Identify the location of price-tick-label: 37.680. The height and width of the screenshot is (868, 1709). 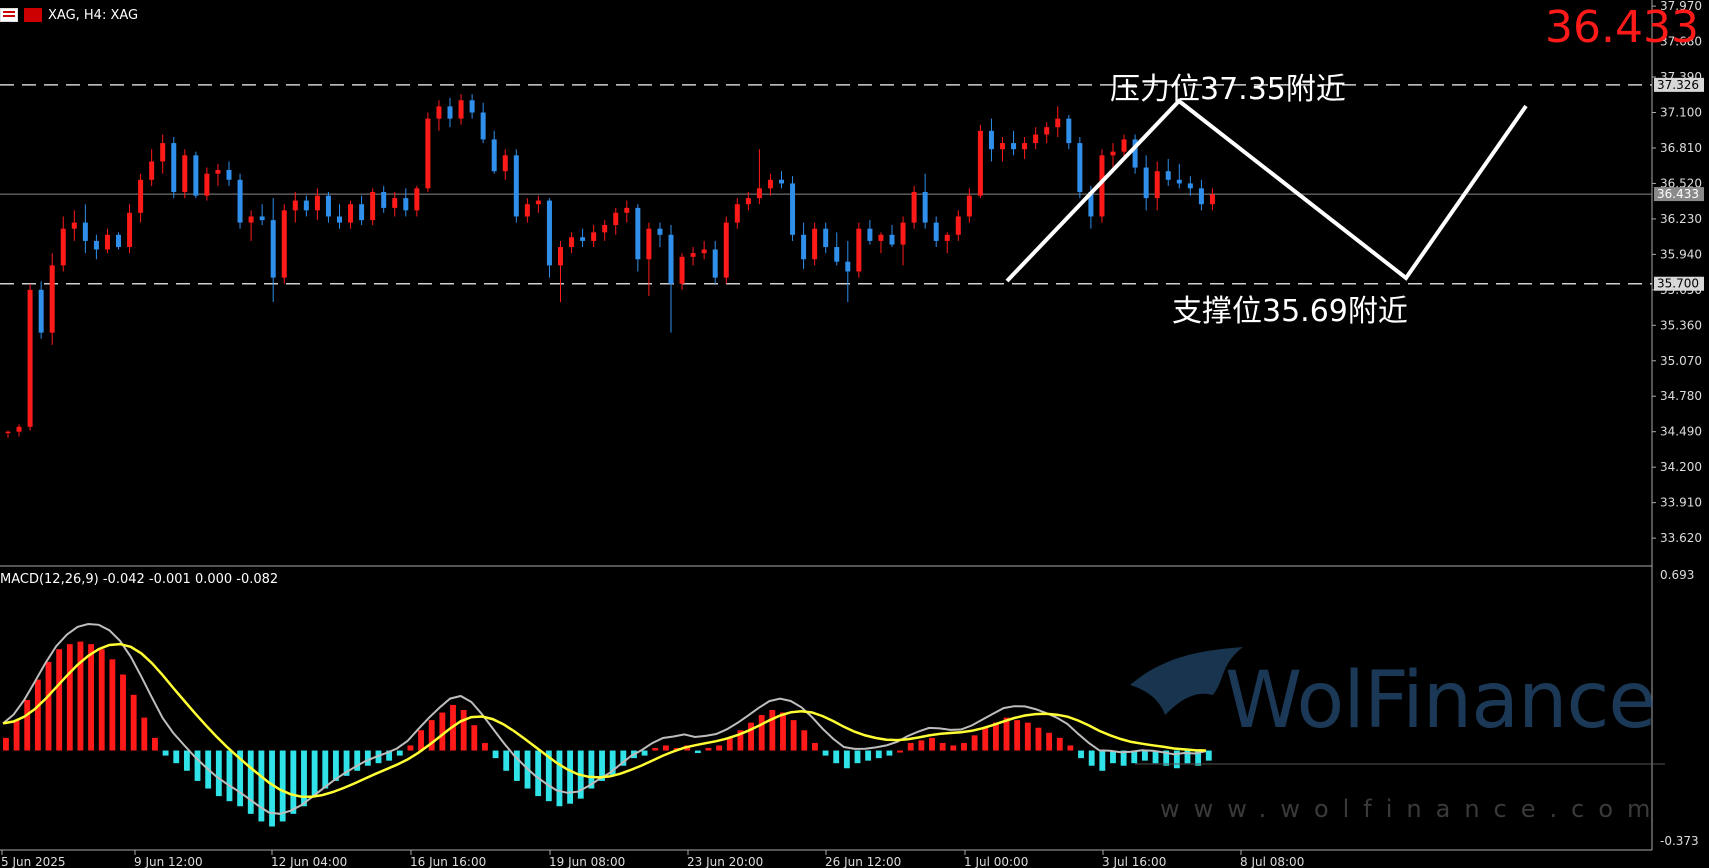
(1681, 42).